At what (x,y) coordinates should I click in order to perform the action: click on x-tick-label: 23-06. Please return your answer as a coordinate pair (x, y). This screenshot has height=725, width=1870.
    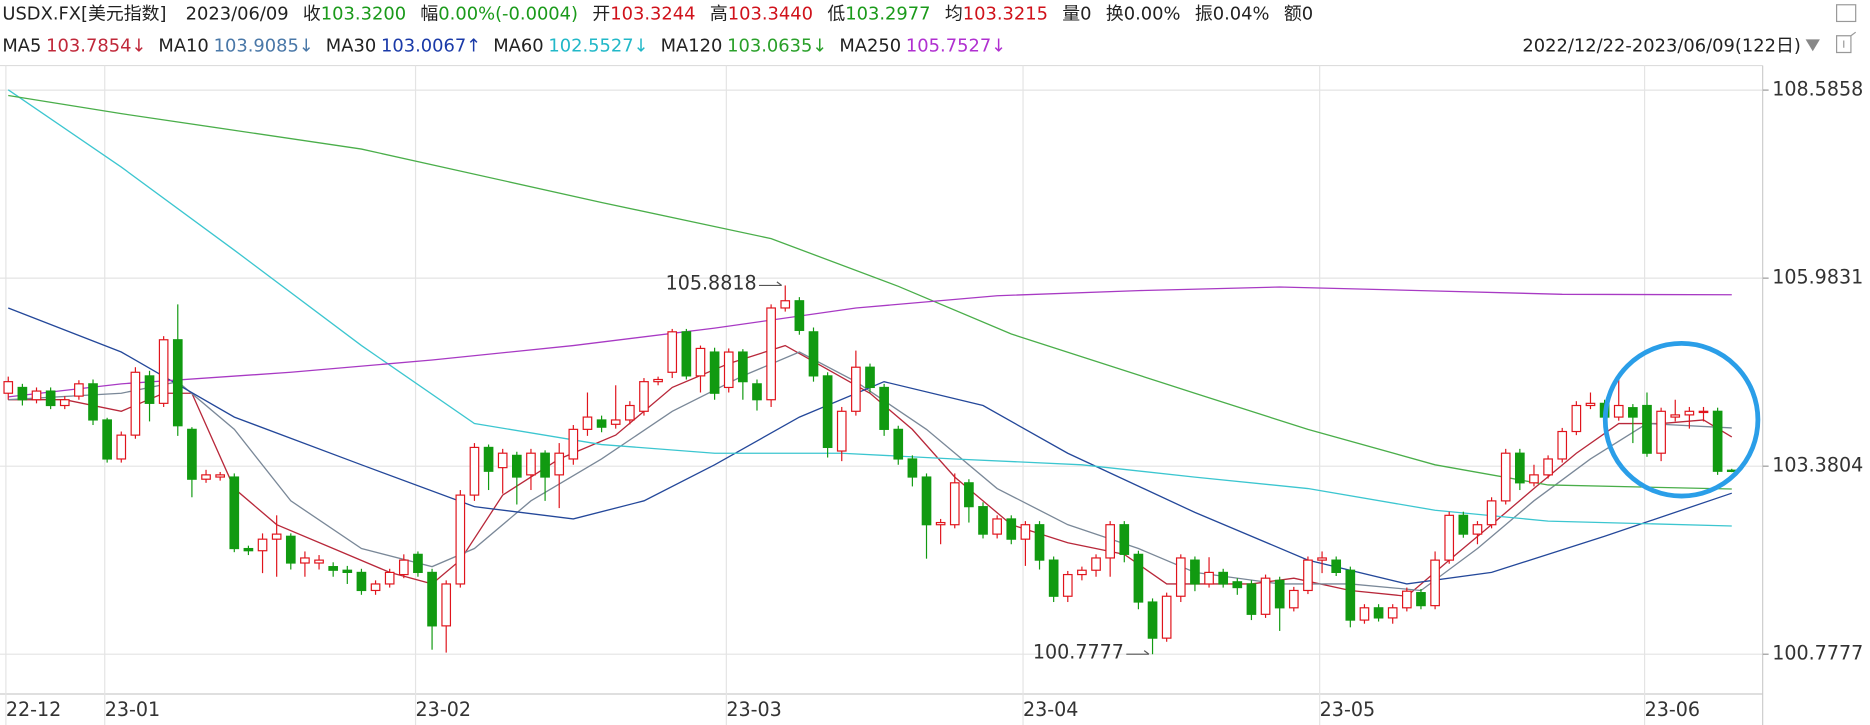
    Looking at the image, I should click on (1672, 710).